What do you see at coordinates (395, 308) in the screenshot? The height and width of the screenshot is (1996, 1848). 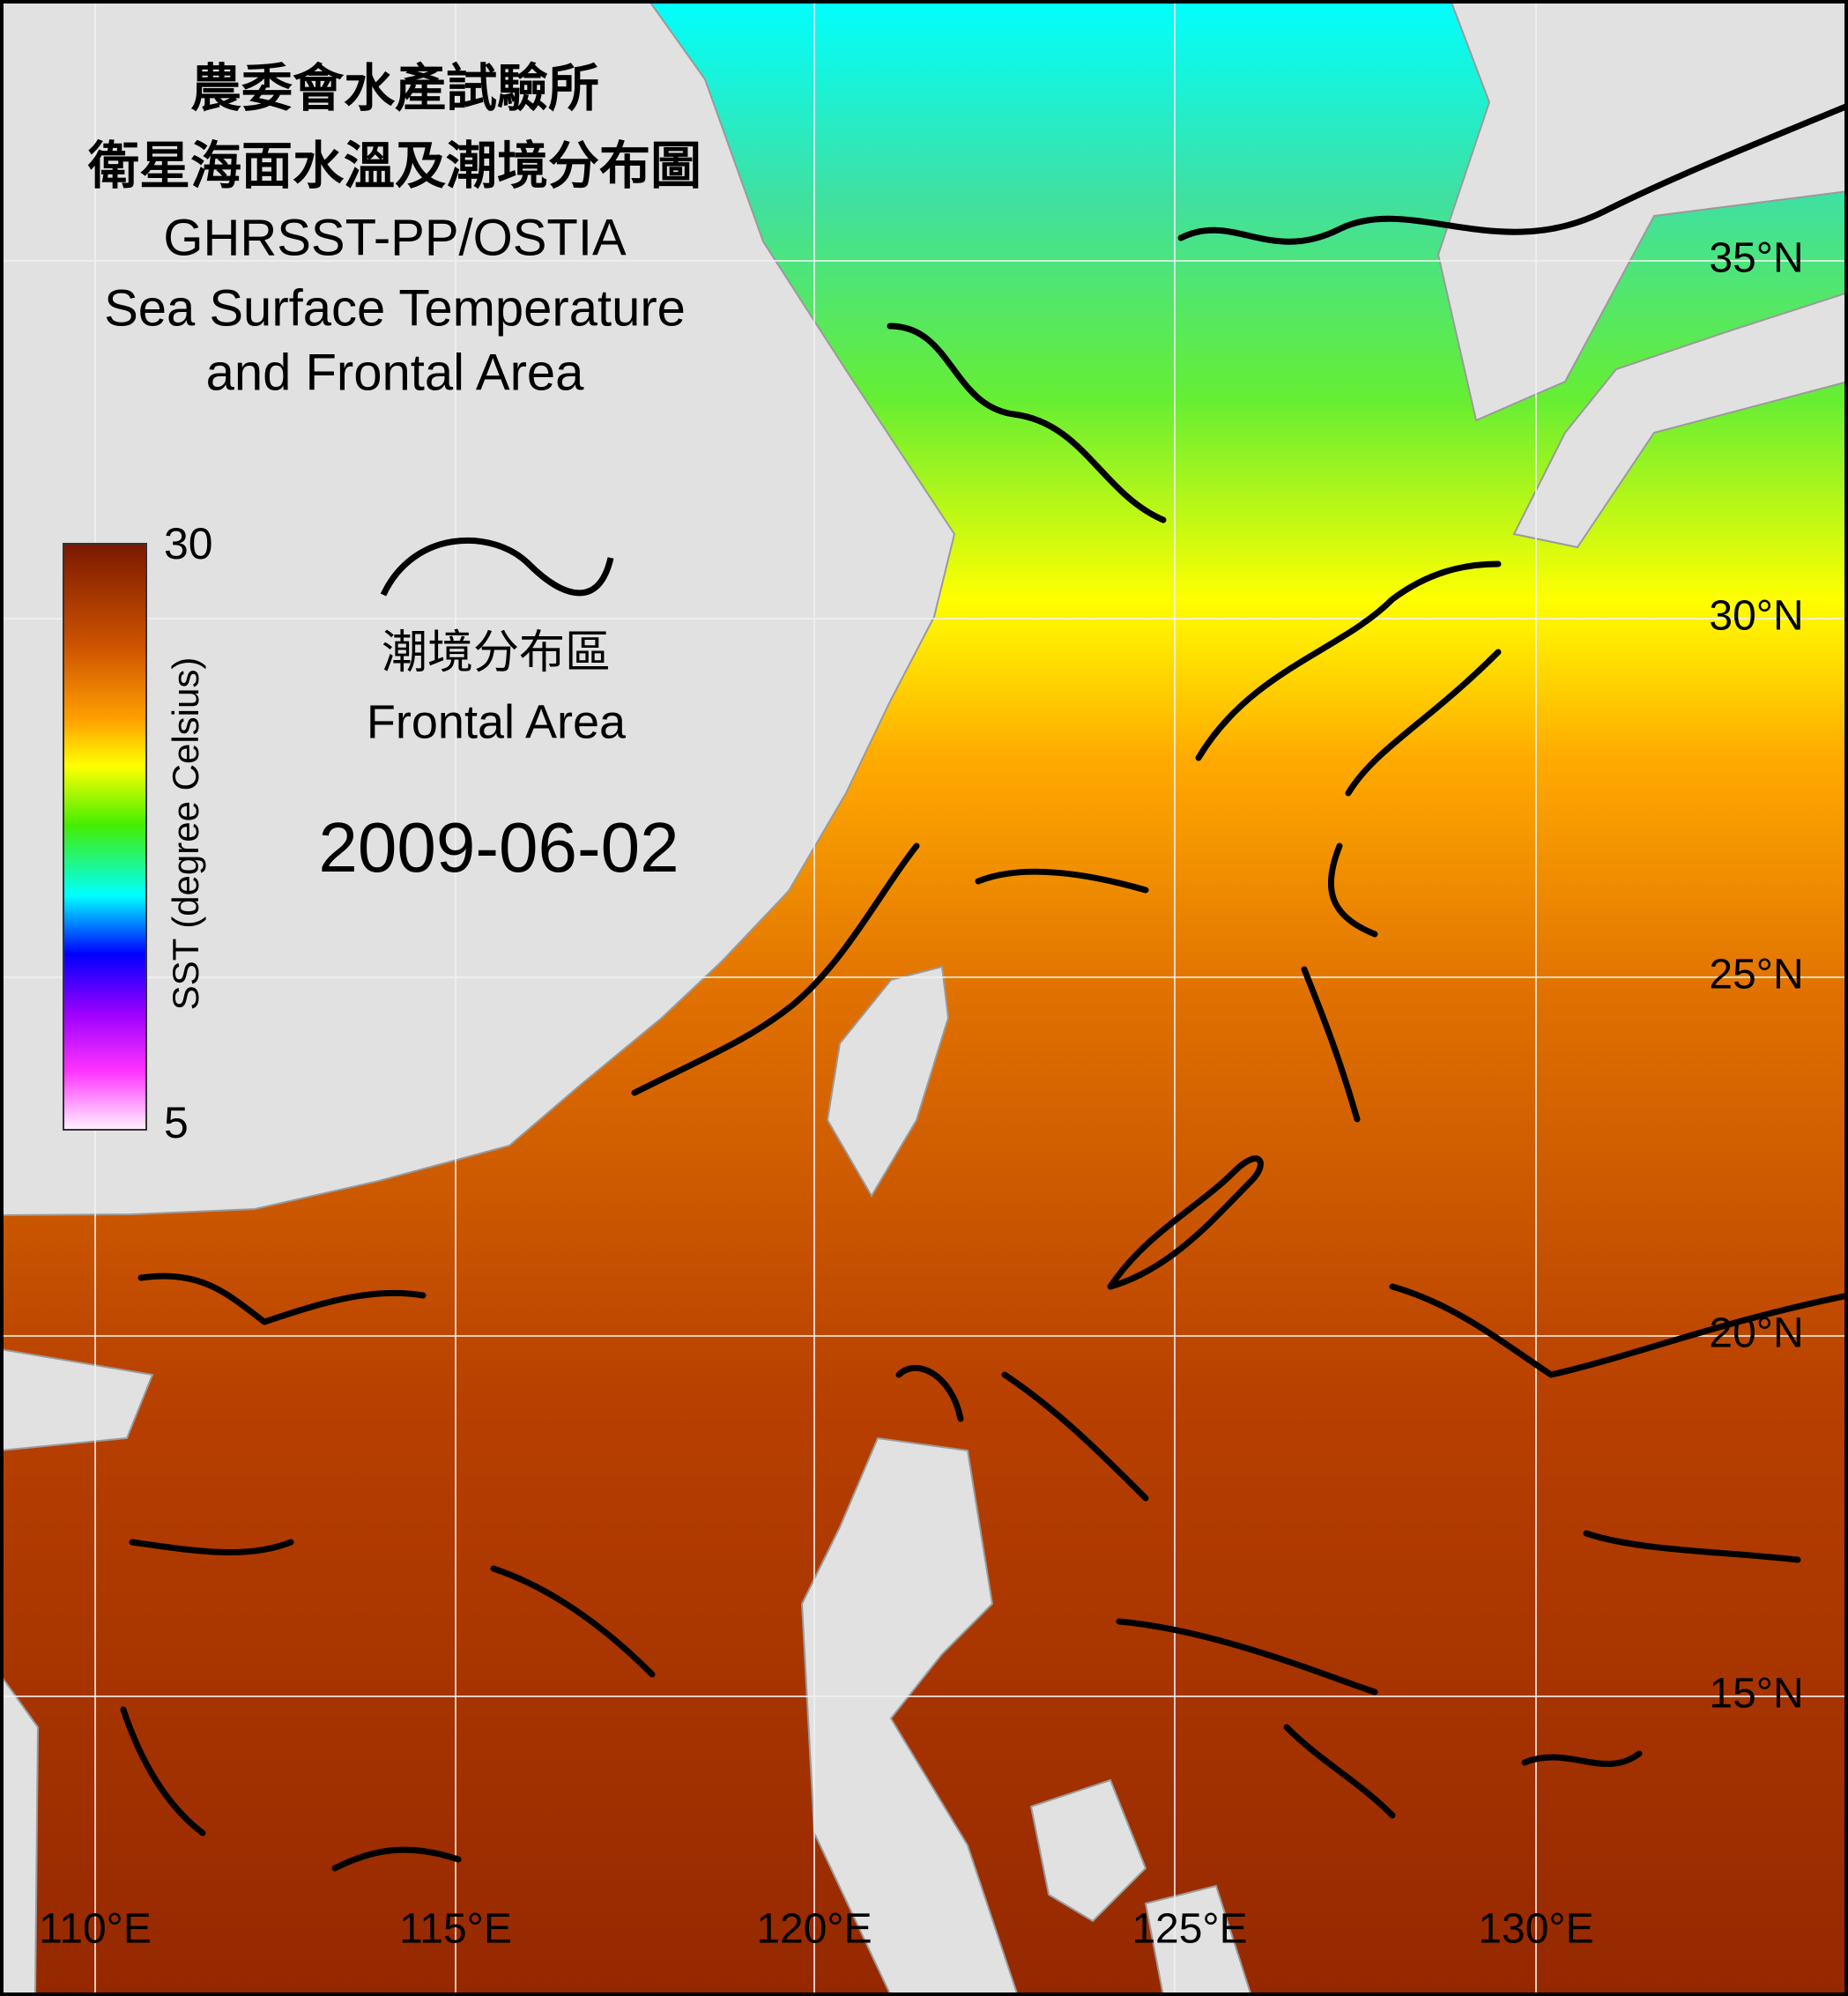 I see `title-en: Sea Surface Temperature` at bounding box center [395, 308].